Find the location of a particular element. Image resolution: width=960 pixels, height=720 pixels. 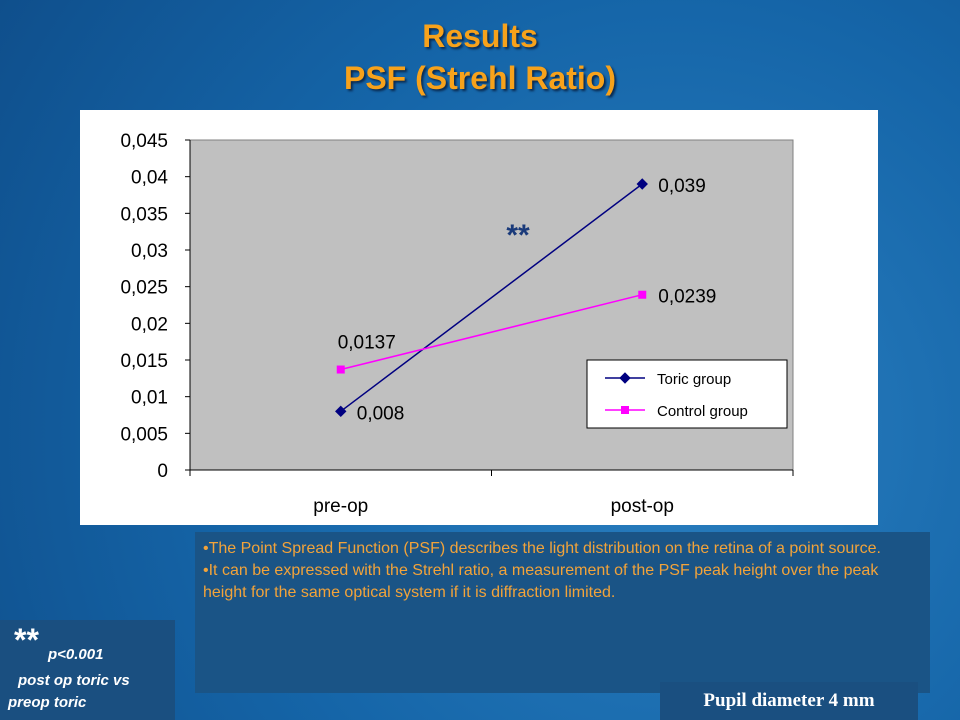

y-tick-label: 0,01 is located at coordinates (149, 398).